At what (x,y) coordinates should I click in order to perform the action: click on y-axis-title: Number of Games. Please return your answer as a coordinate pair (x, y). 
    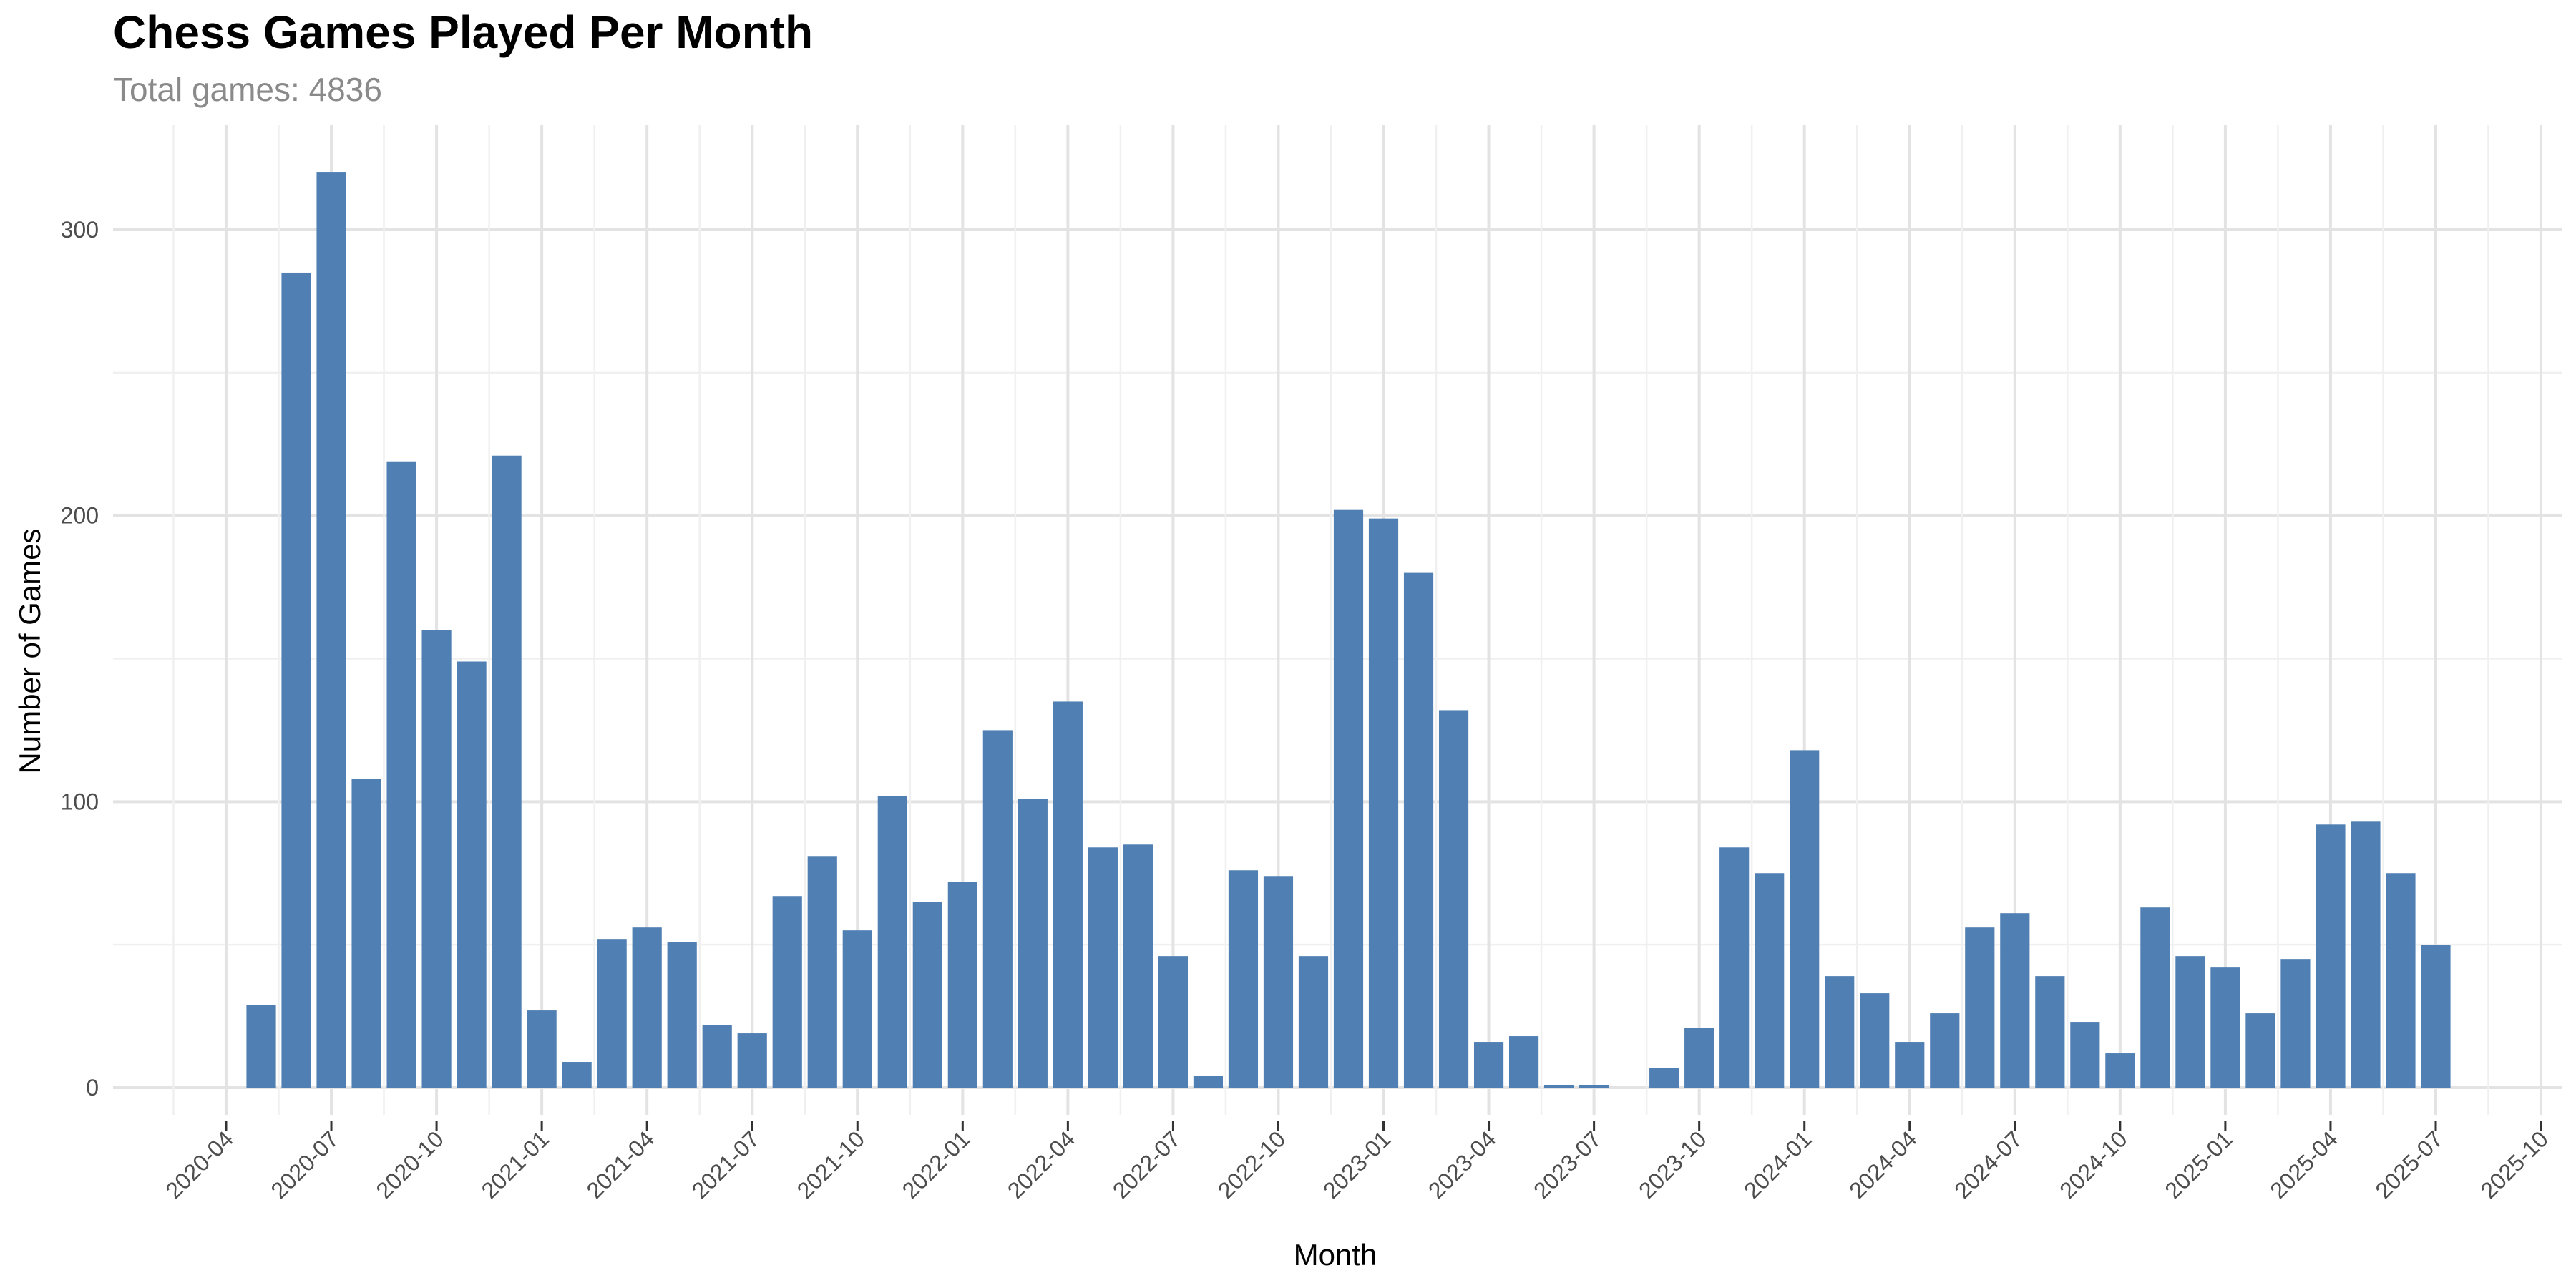
    Looking at the image, I should click on (30, 651).